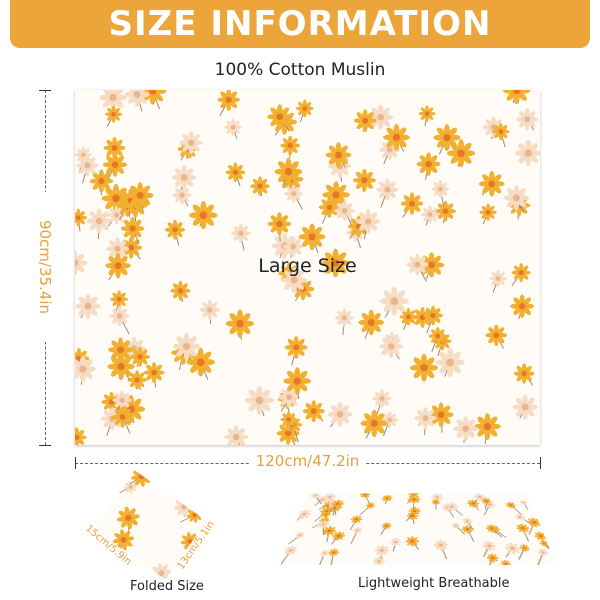 The width and height of the screenshot is (600, 600). I want to click on height-label: 90cm/35.4in, so click(45, 267).